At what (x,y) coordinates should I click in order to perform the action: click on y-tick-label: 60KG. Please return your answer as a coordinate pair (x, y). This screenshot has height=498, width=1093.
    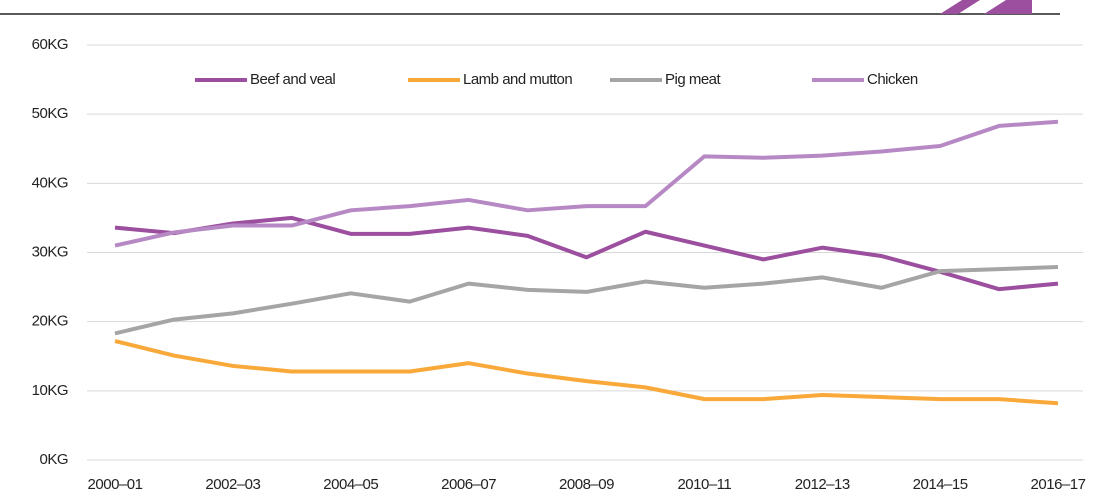
    Looking at the image, I should click on (50, 44).